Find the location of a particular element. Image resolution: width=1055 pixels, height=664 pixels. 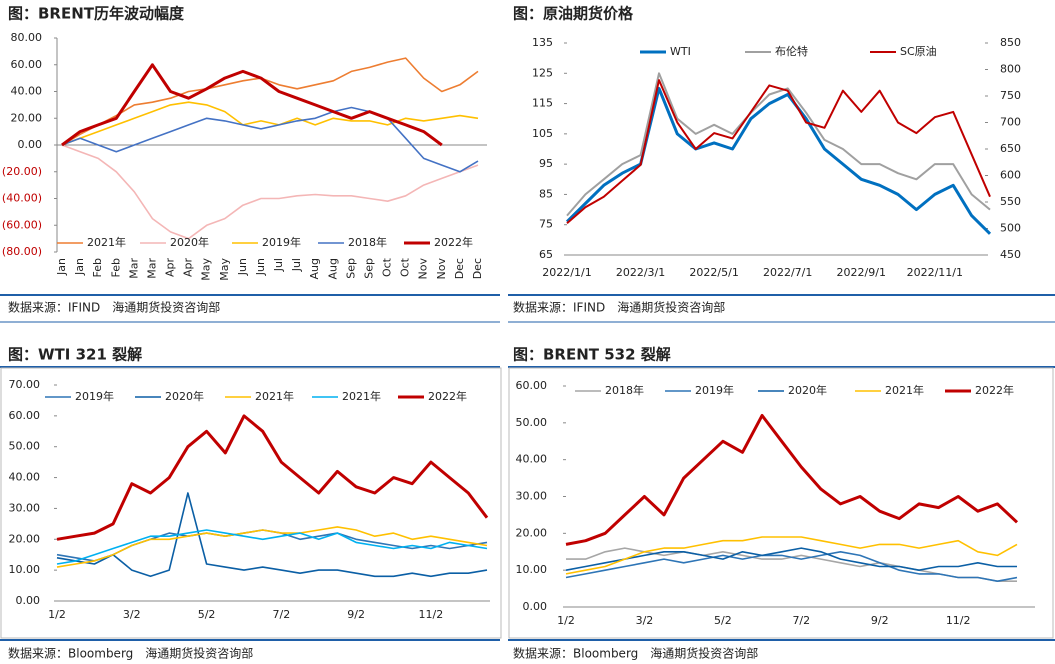

x-tick-label: Aug is located at coordinates (332, 268).